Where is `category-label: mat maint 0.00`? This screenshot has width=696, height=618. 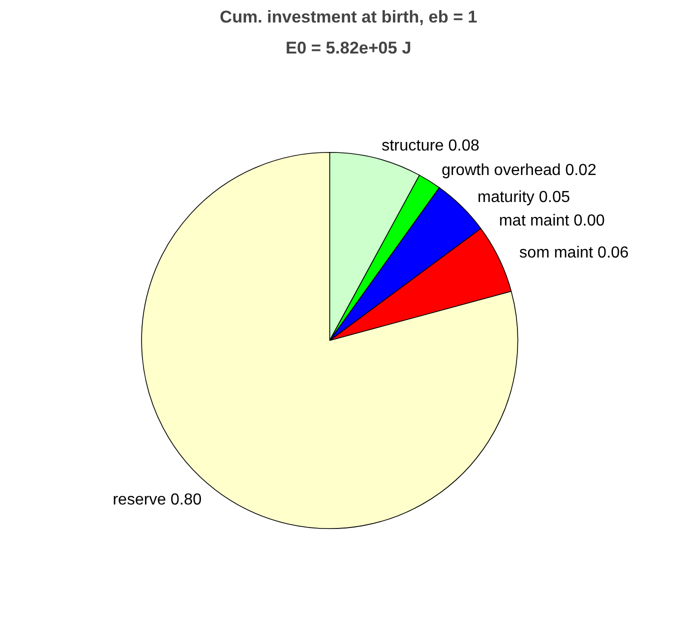 category-label: mat maint 0.00 is located at coordinates (551, 221).